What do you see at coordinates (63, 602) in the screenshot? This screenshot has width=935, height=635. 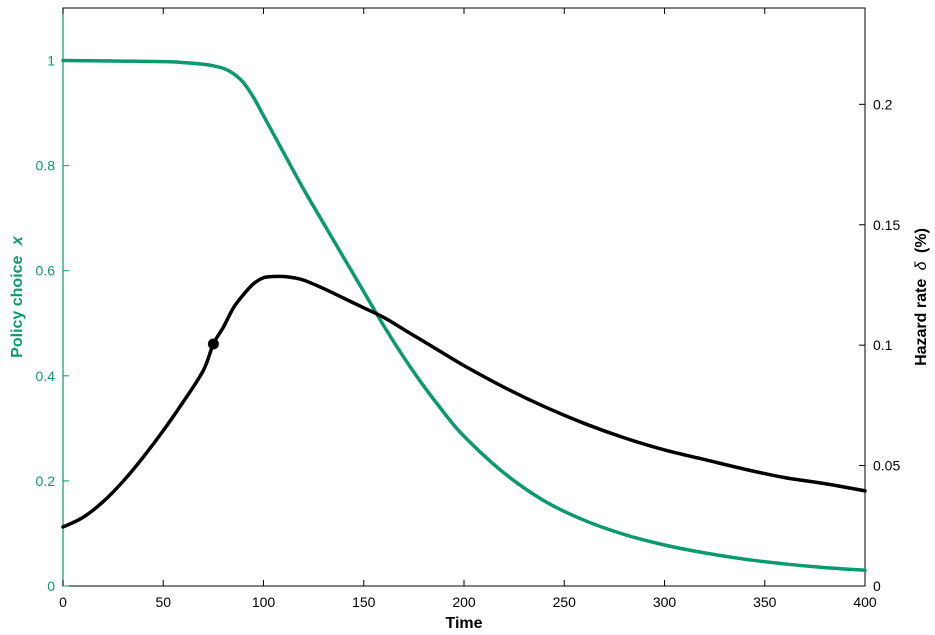 I see `x-tick-label: 0` at bounding box center [63, 602].